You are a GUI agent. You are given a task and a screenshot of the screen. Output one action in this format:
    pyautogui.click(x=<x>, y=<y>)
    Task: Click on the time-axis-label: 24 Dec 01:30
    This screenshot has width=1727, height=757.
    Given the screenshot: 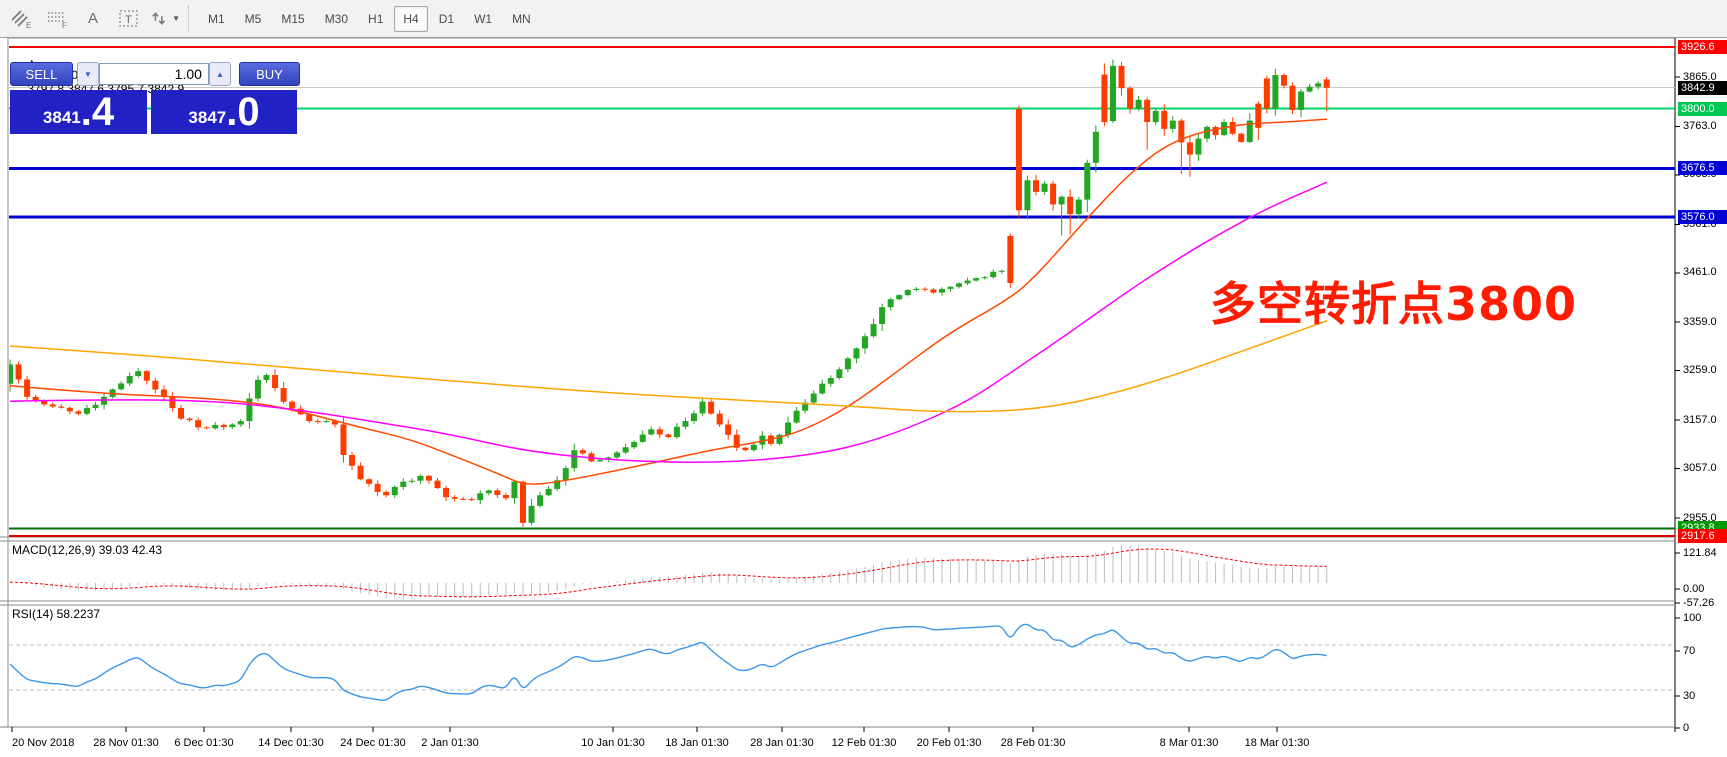 What is the action you would take?
    pyautogui.click(x=373, y=743)
    